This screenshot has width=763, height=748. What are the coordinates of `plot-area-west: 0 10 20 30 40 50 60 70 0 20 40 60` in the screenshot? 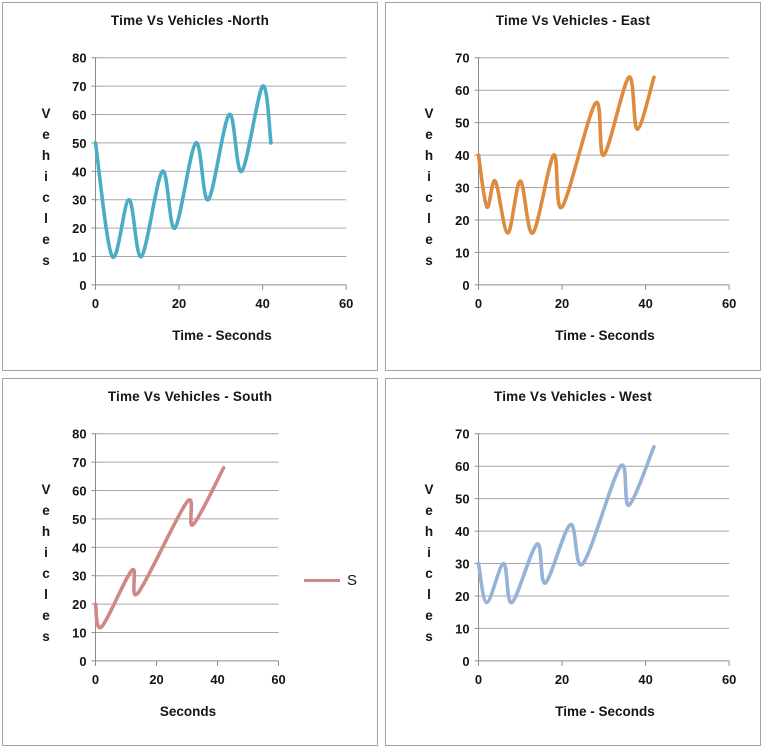 It's located at (595, 556).